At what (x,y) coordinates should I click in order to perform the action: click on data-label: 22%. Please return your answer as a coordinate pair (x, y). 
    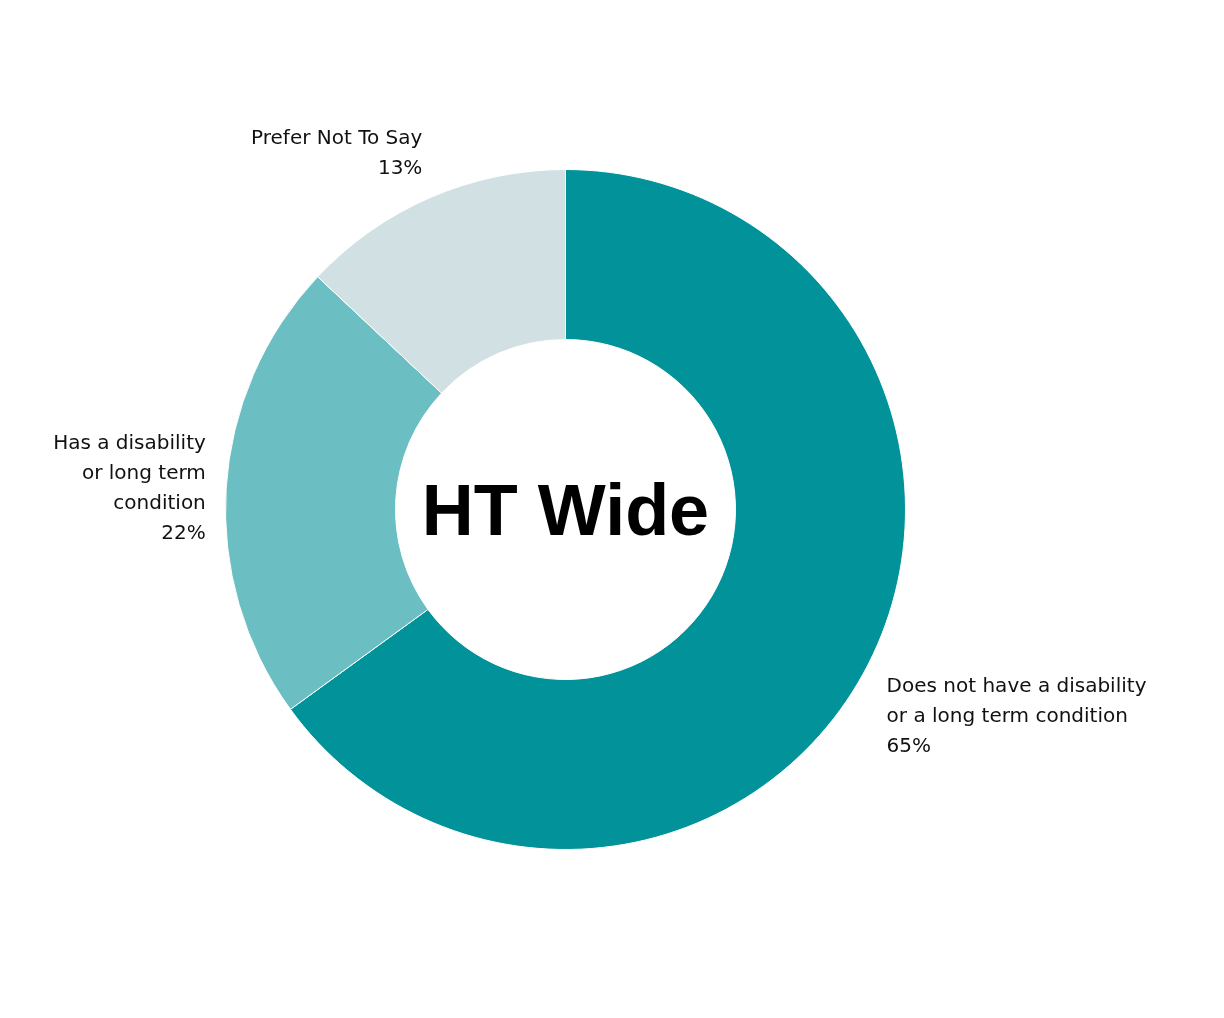
    Looking at the image, I should click on (183, 531).